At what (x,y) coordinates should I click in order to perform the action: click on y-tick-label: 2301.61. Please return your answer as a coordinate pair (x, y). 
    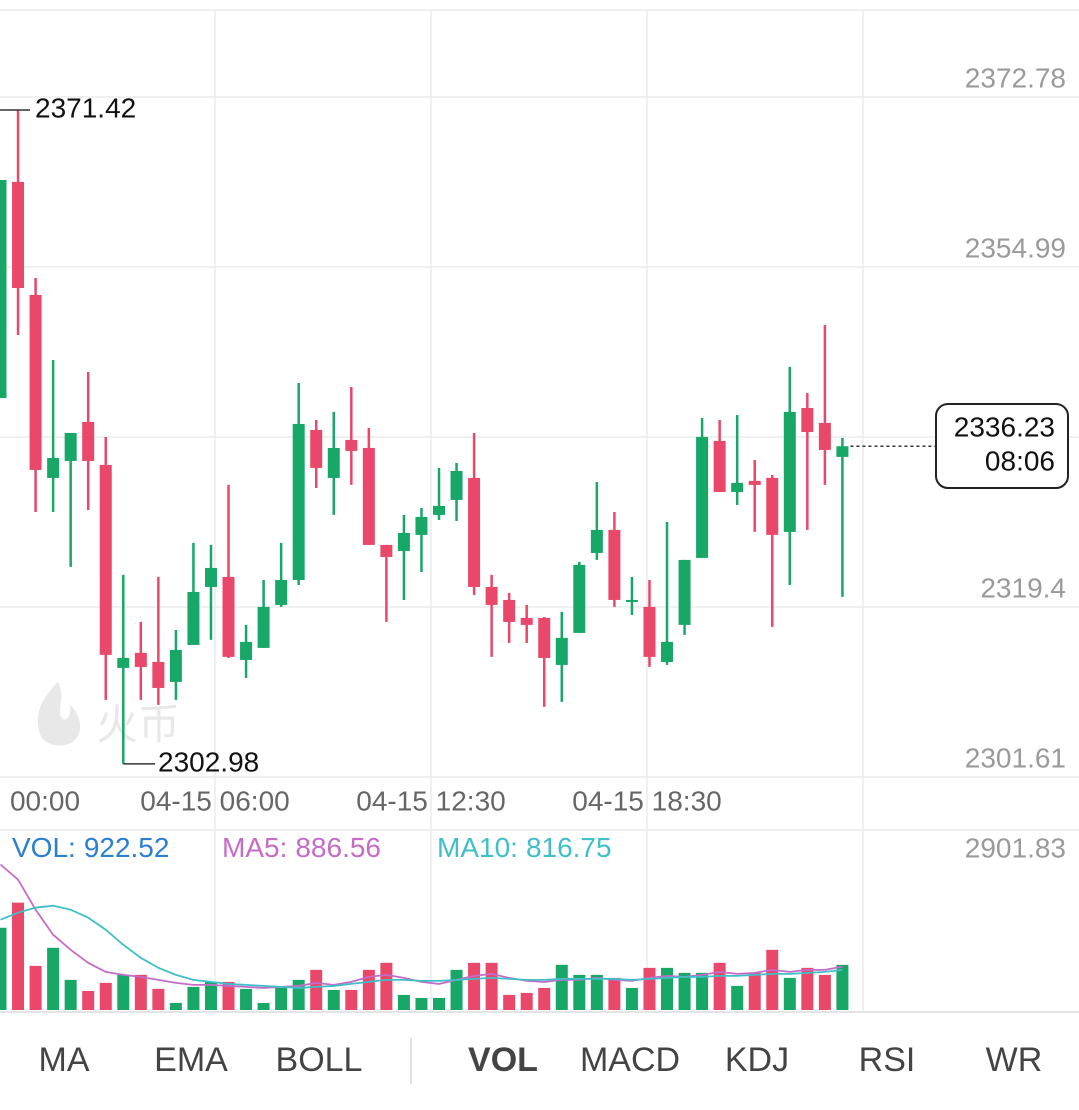
    Looking at the image, I should click on (1015, 757).